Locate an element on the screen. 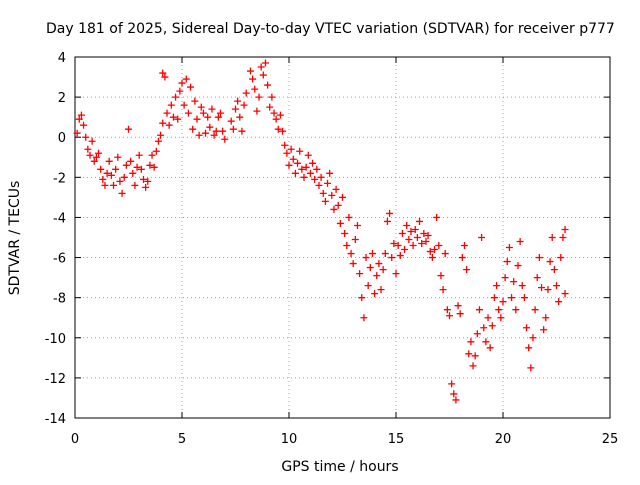 The height and width of the screenshot is (485, 640). y-tick-label: 4 is located at coordinates (62, 58).